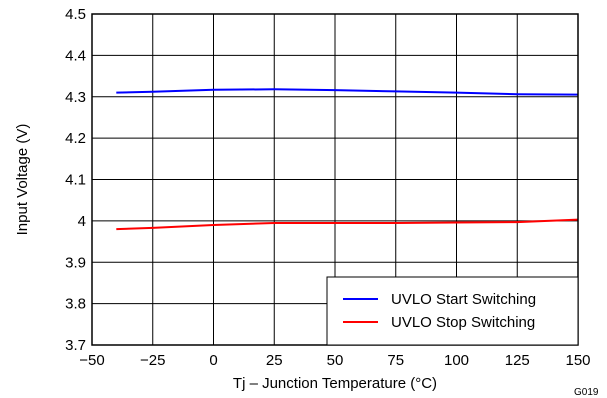 The height and width of the screenshot is (398, 607). What do you see at coordinates (82, 221) in the screenshot?
I see `y-tick-label: 4` at bounding box center [82, 221].